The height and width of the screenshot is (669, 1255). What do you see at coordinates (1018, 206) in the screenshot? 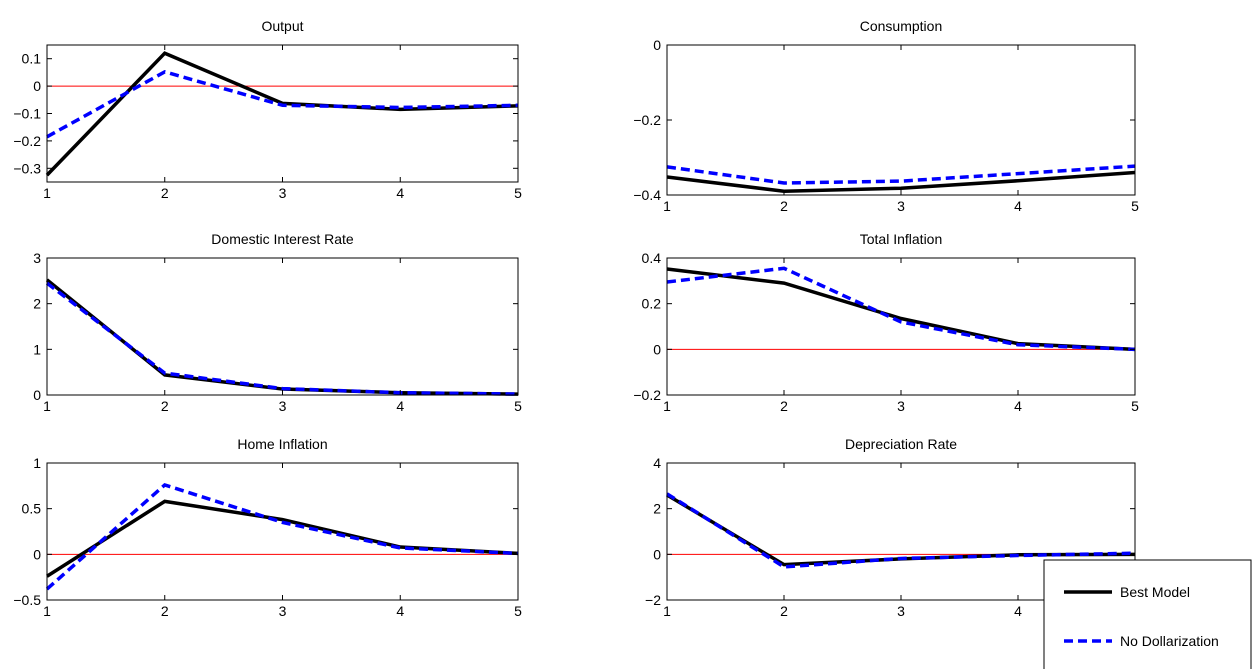
I see `consumption-xtick-label: 4` at bounding box center [1018, 206].